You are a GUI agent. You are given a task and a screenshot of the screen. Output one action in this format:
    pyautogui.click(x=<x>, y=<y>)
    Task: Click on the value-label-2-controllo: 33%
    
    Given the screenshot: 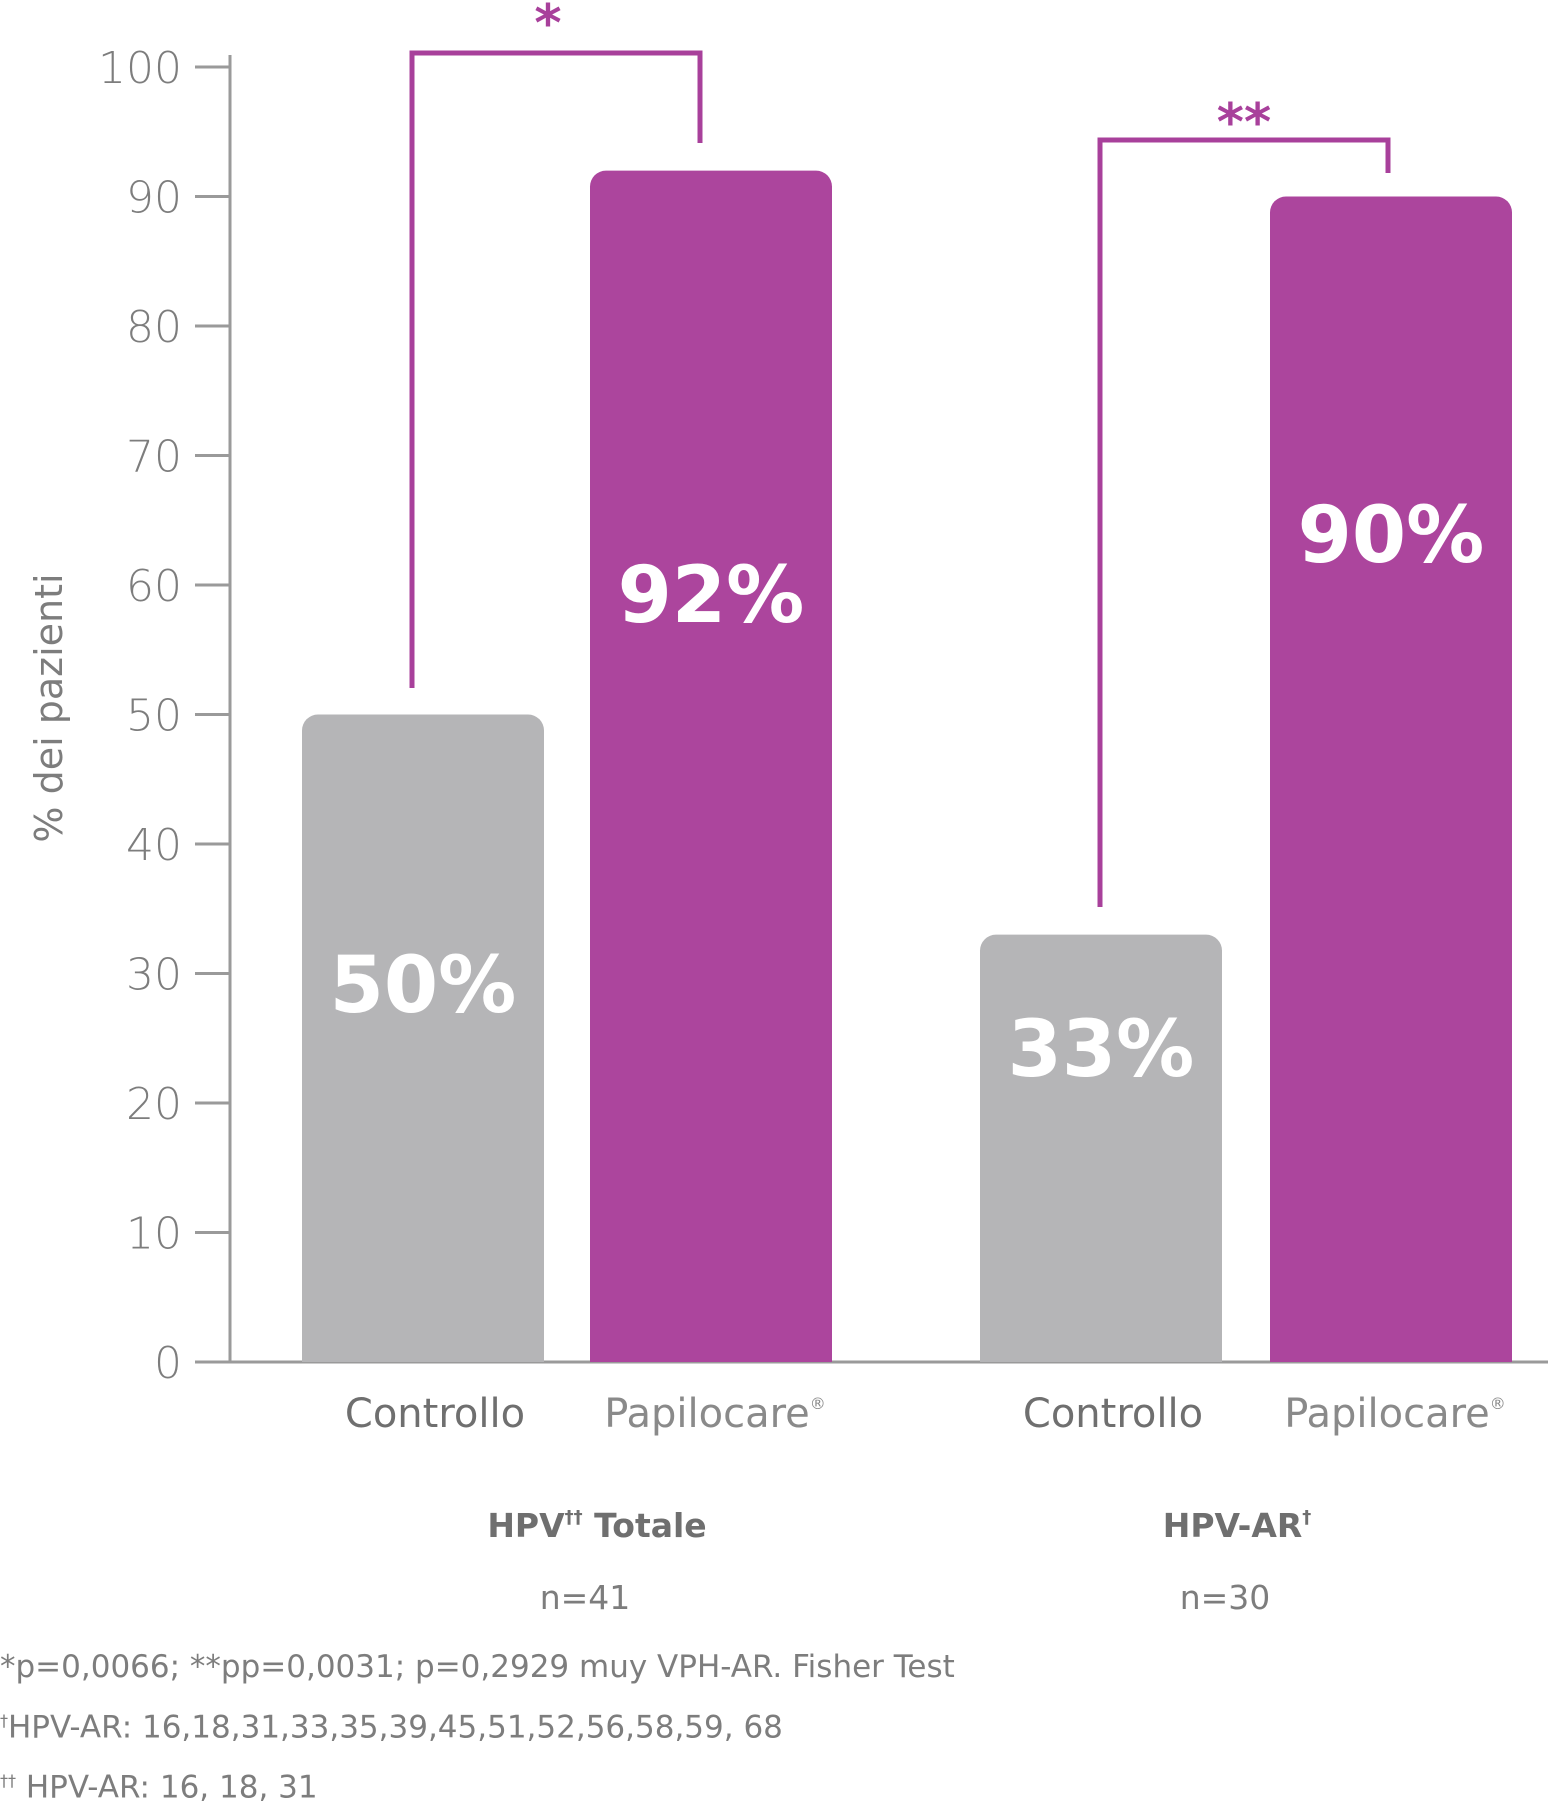 What is the action you would take?
    pyautogui.click(x=1101, y=1050)
    